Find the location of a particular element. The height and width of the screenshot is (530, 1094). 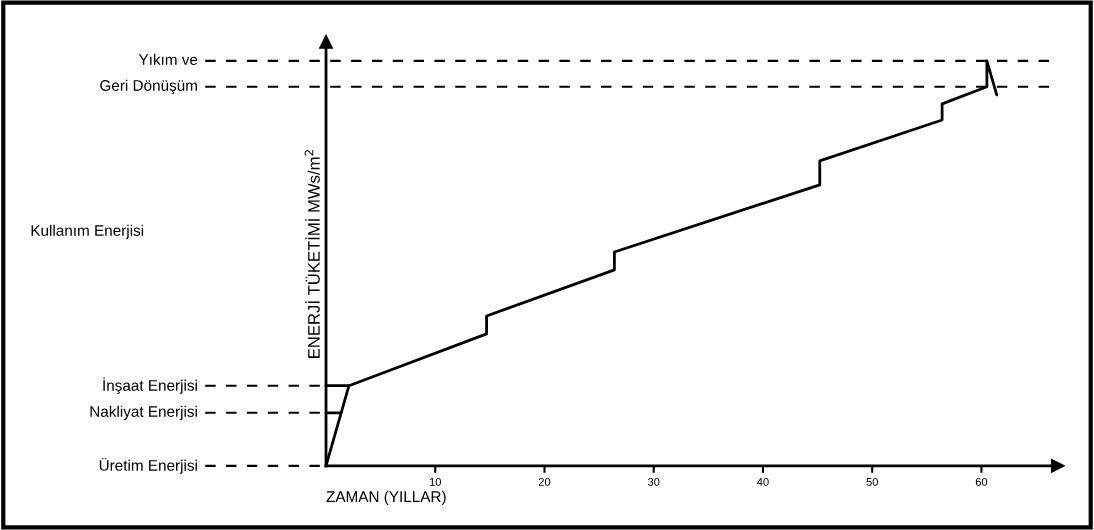

ref-line-label: Üretim Enerjisi is located at coordinates (148, 465).